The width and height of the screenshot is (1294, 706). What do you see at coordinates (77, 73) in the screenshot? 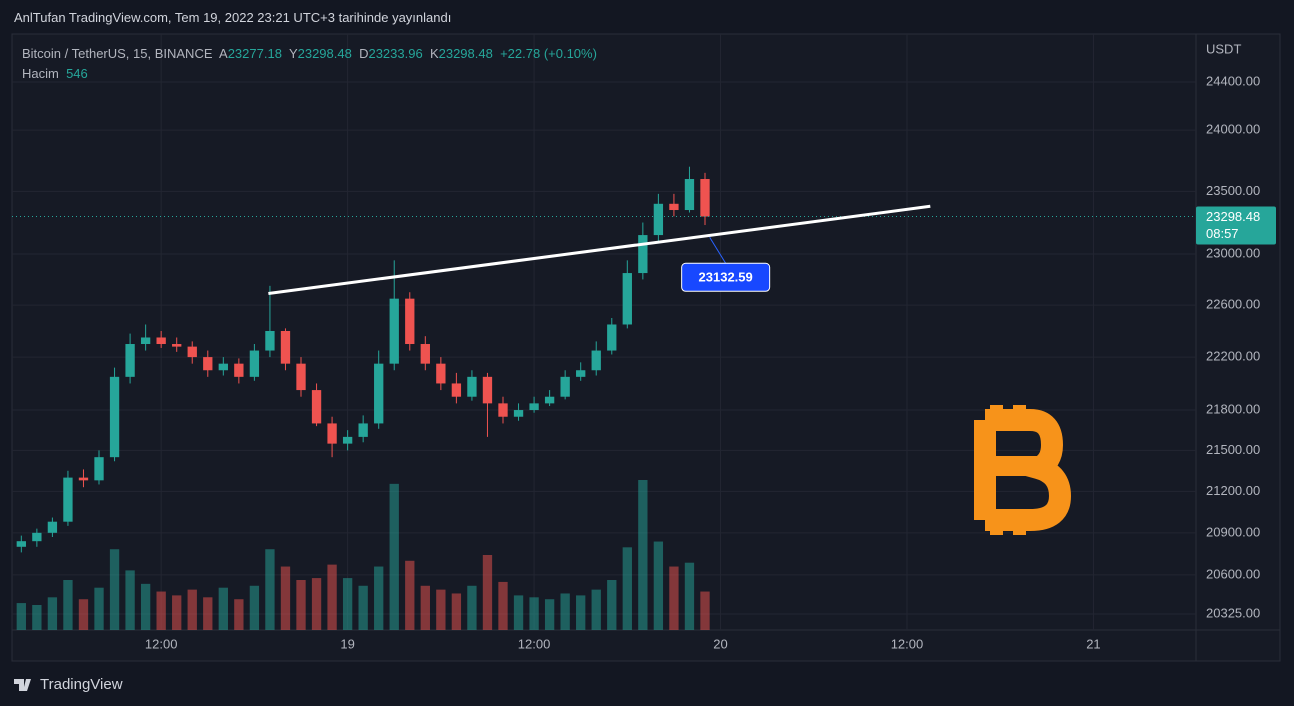
I see `volume-value: 546` at bounding box center [77, 73].